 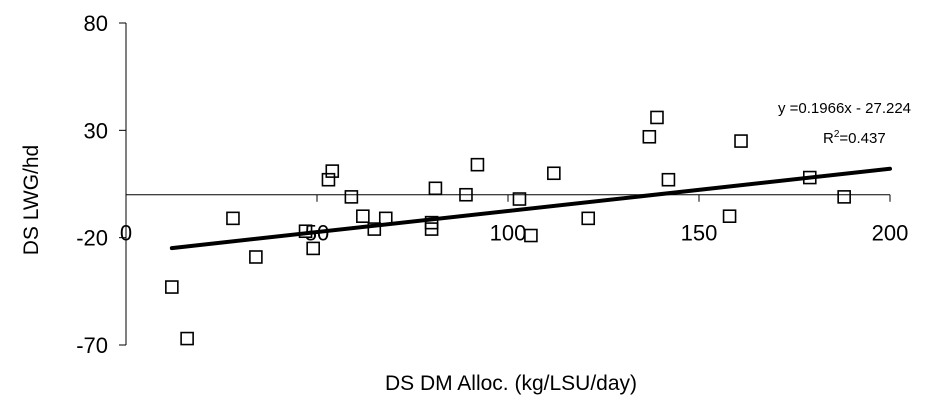 What do you see at coordinates (511, 383) in the screenshot?
I see `x-axis-title: DS DM Alloc. (kg/LSU/day)` at bounding box center [511, 383].